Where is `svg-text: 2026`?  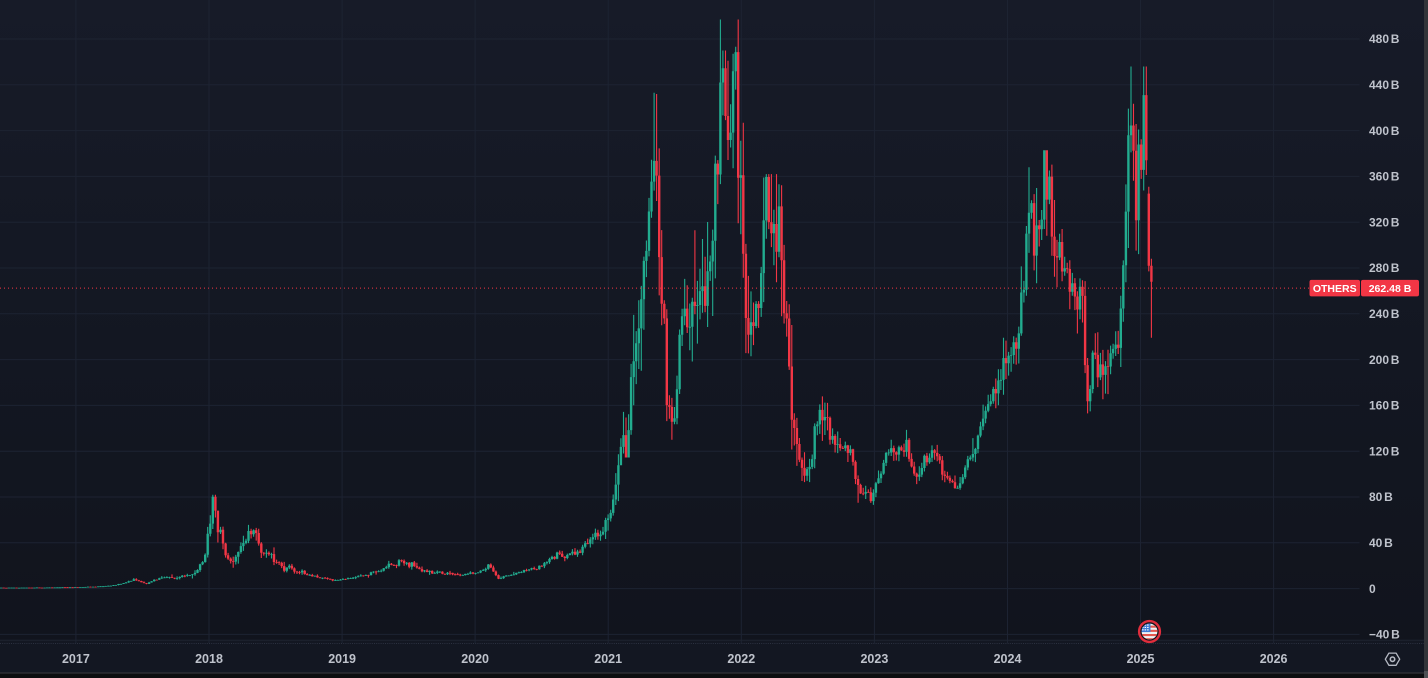
svg-text: 2026 is located at coordinates (1274, 659).